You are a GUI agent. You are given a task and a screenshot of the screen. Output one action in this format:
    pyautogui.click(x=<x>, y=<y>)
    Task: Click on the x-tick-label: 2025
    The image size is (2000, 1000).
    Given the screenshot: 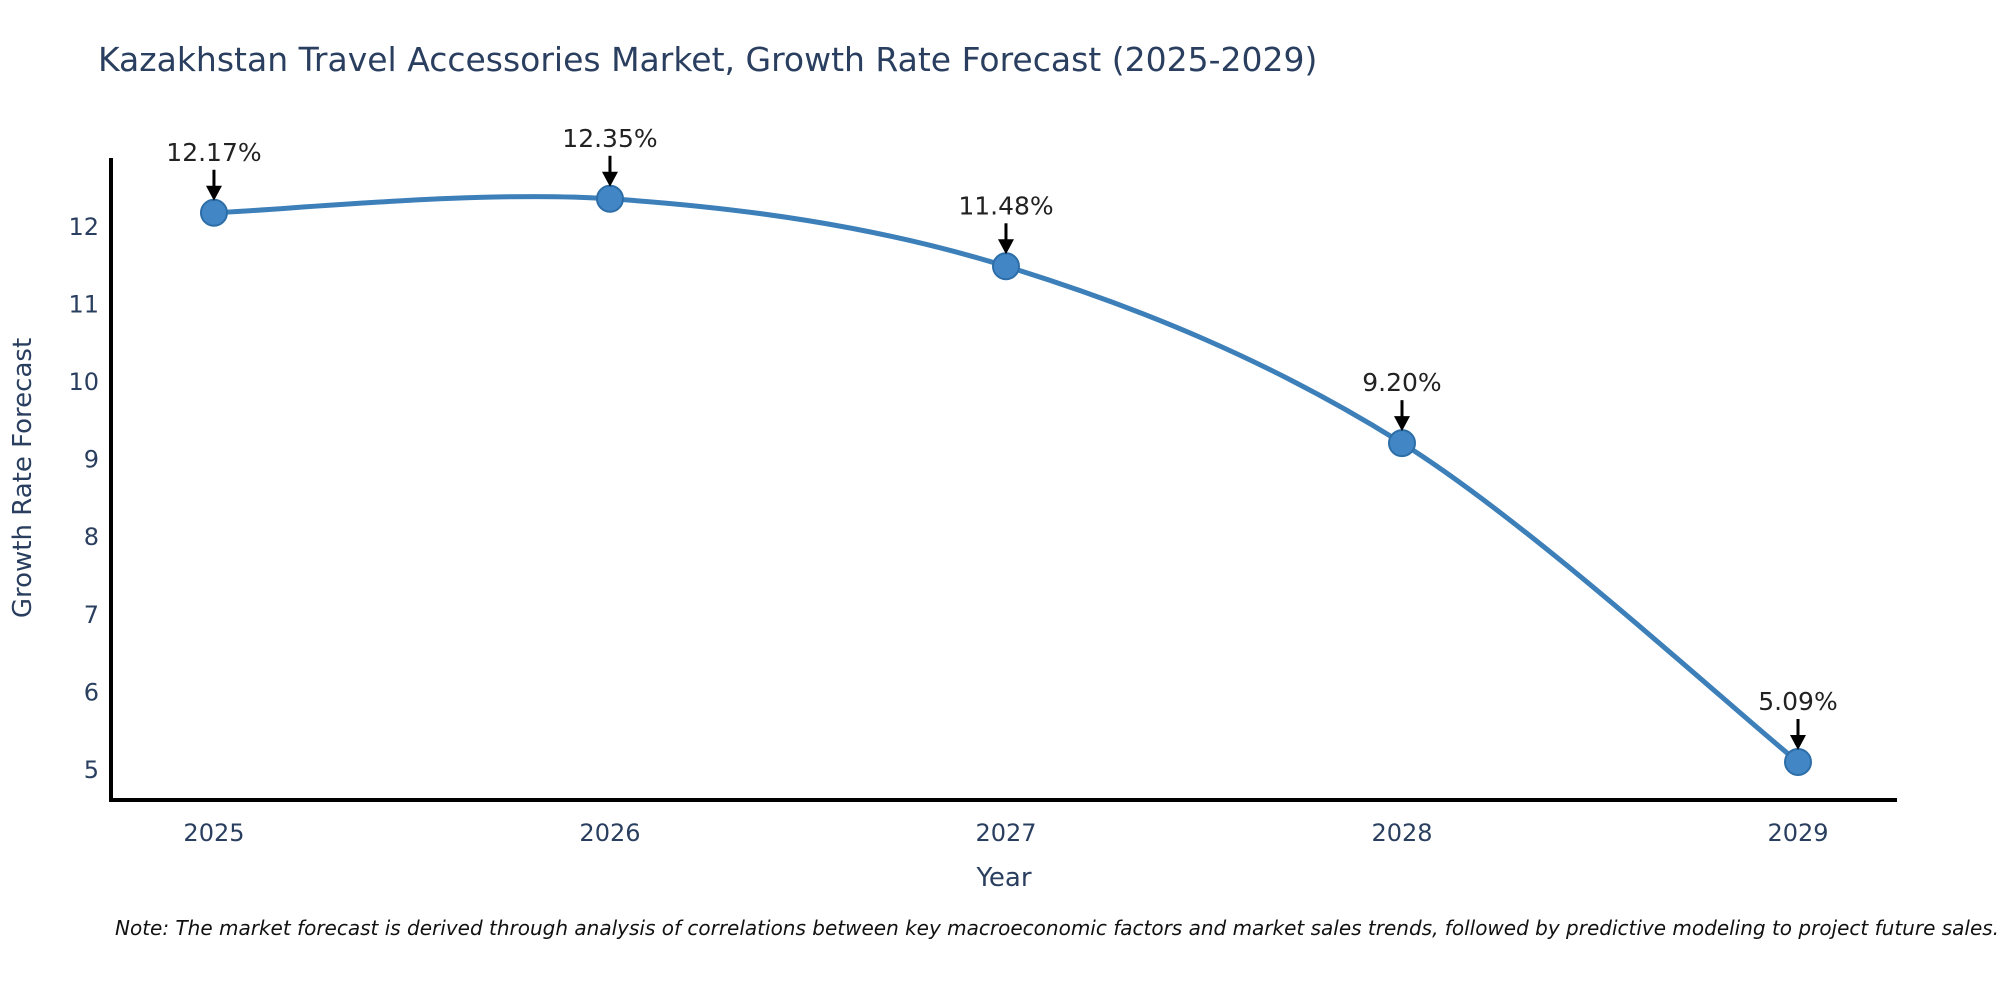 What is the action you would take?
    pyautogui.click(x=213, y=833)
    